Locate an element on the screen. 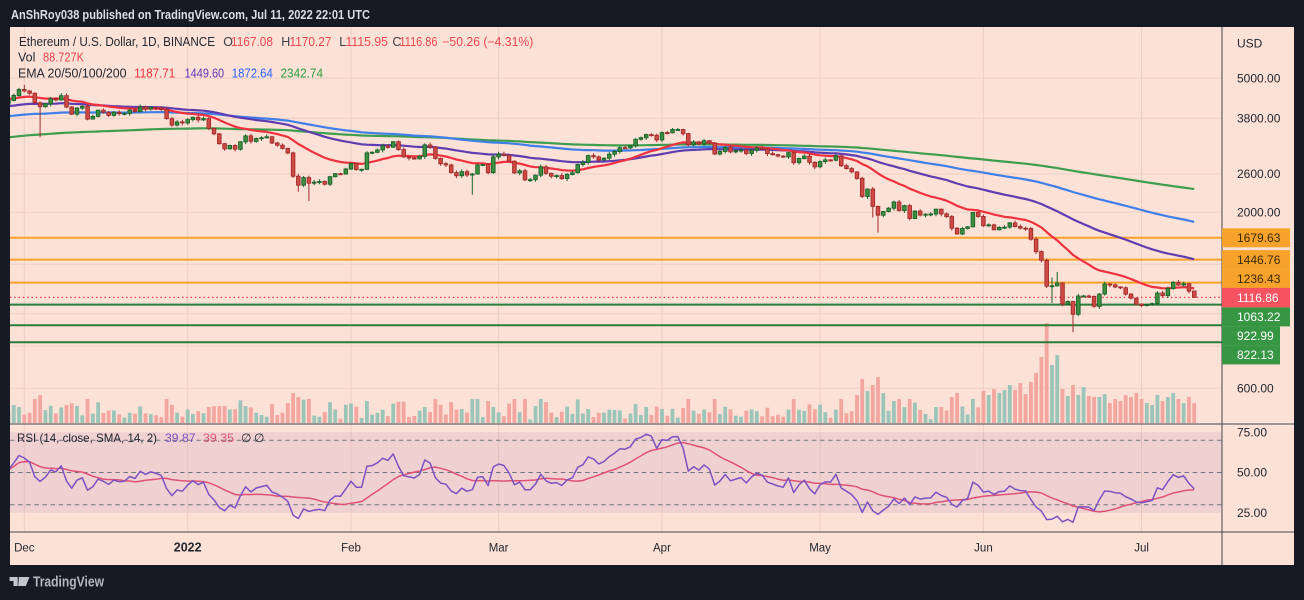 The width and height of the screenshot is (1304, 600). svg-text:Ethereum / U.S. Dollar, 1D, BI: Ethereum / U.S. Dollar, 1D, BINANCE is located at coordinates (117, 42).